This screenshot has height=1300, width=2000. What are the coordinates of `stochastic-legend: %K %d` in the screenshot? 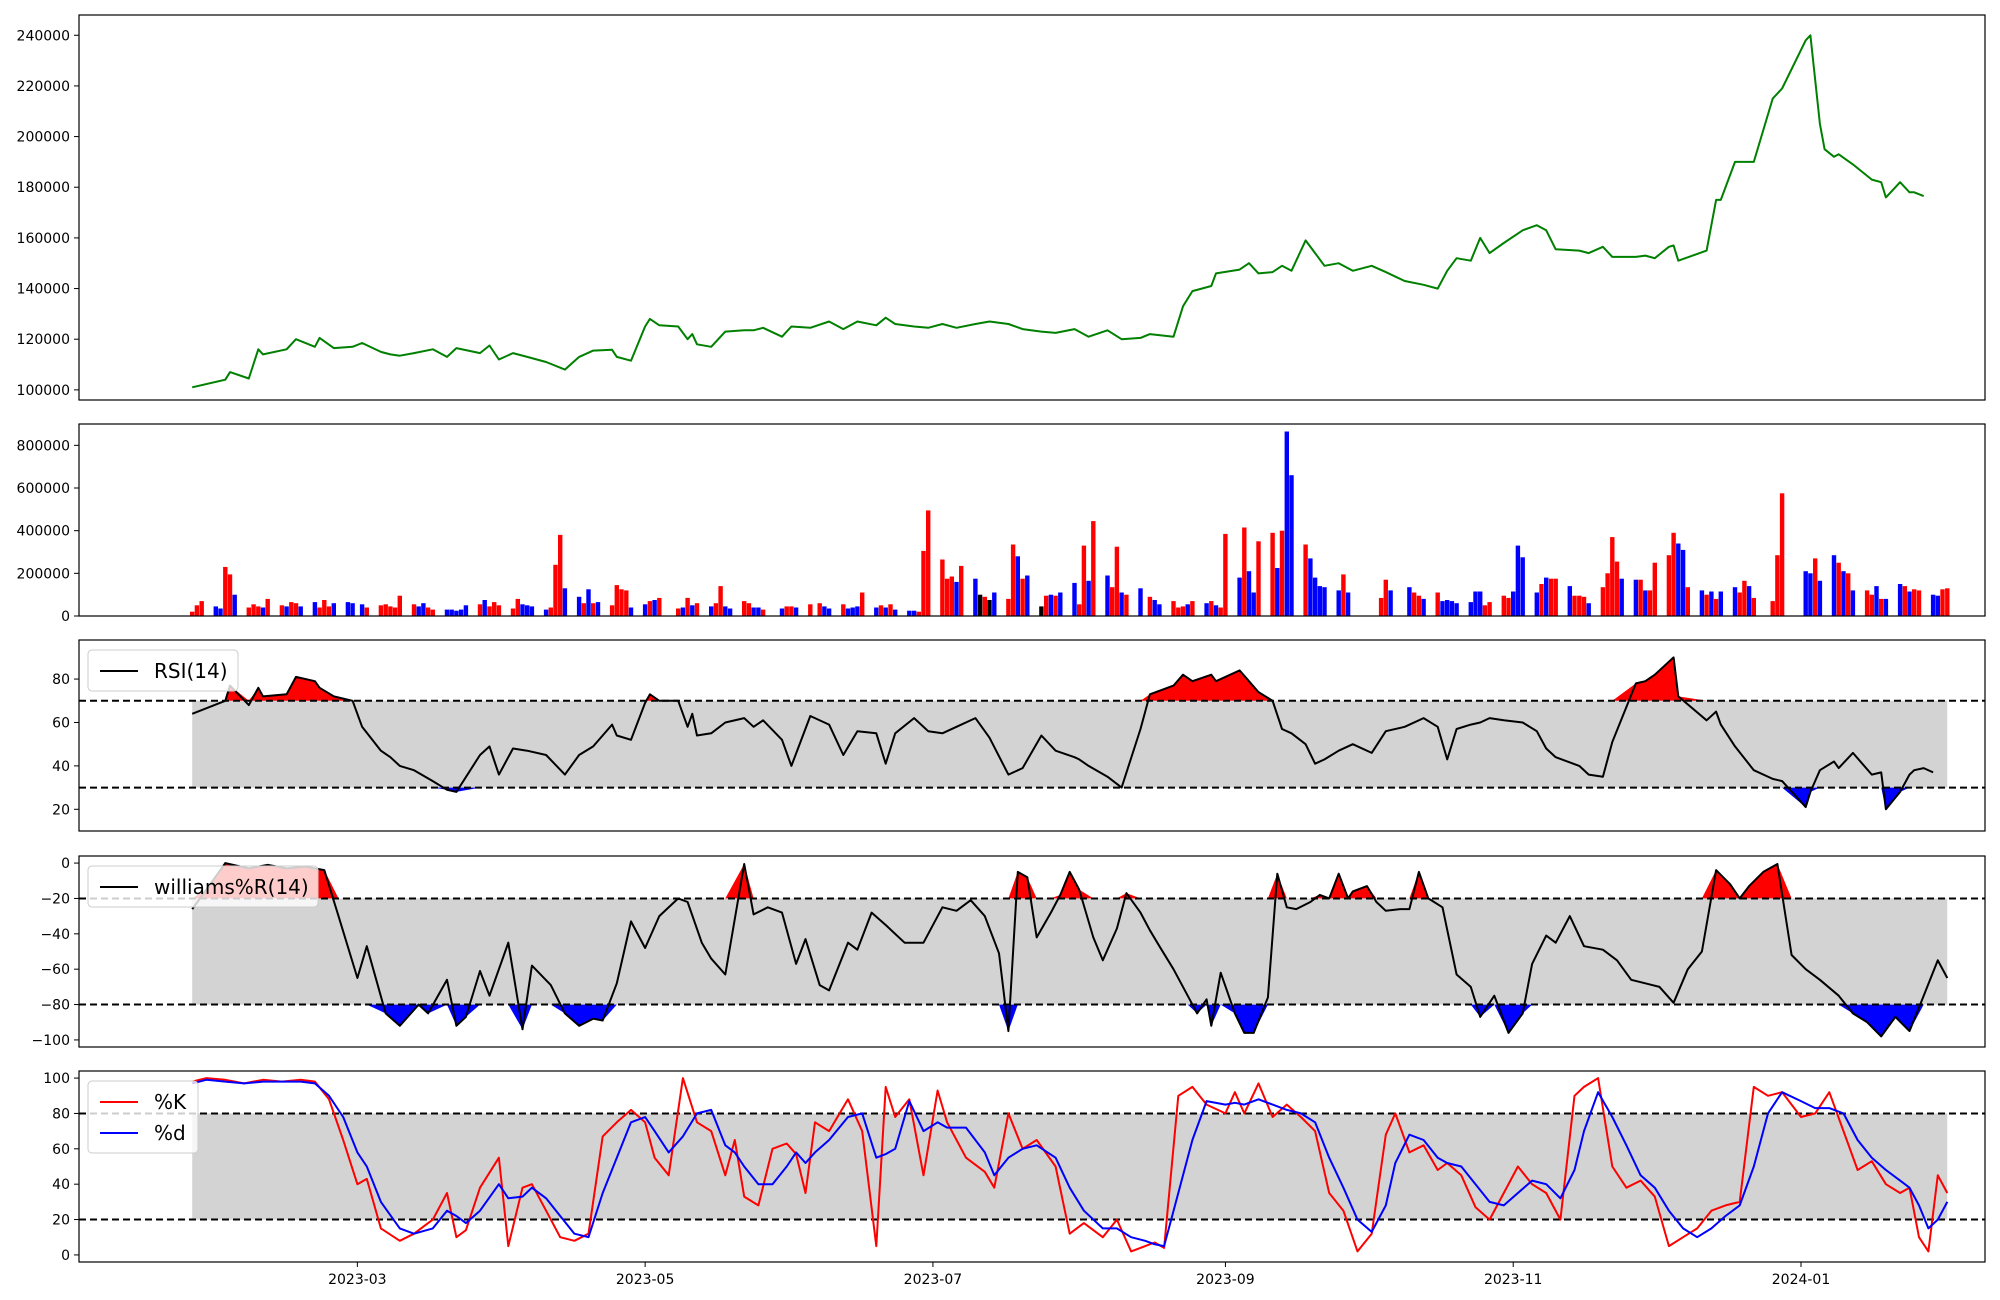 It's located at (143, 1117).